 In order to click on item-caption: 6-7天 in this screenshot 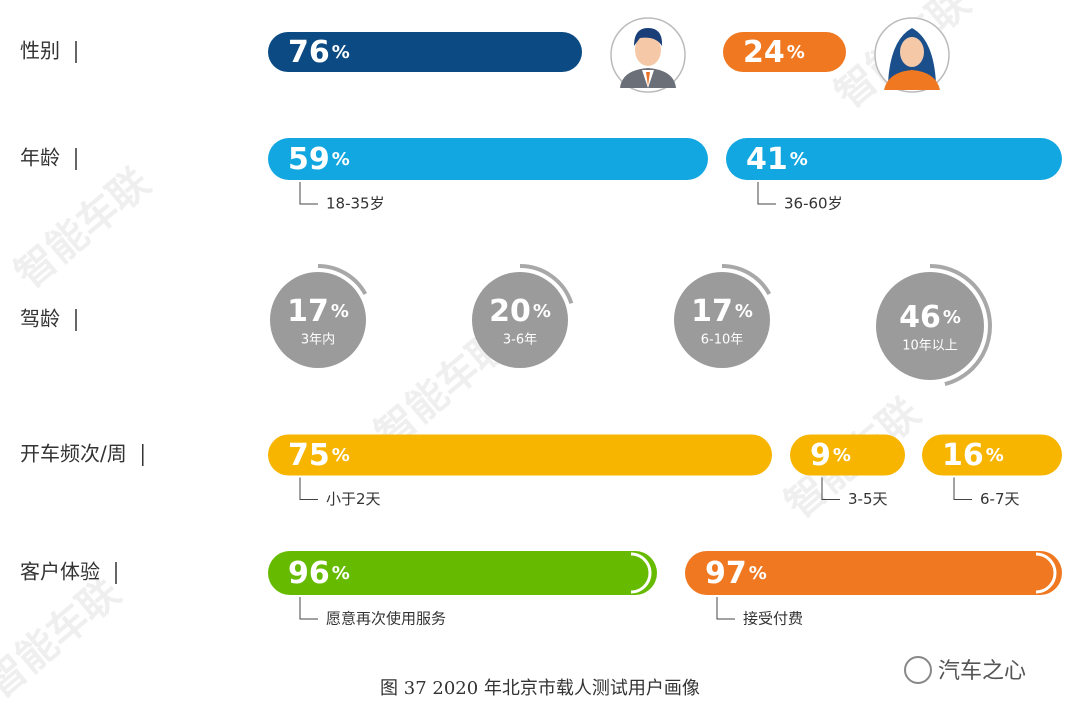, I will do `click(1000, 499)`.